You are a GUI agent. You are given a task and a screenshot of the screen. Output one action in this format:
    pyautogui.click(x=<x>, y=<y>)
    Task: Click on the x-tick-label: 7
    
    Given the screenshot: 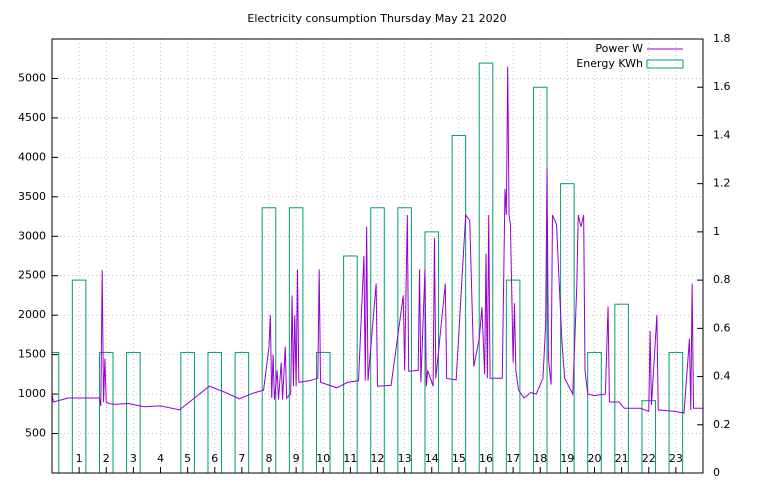 What is the action you would take?
    pyautogui.click(x=241, y=458)
    